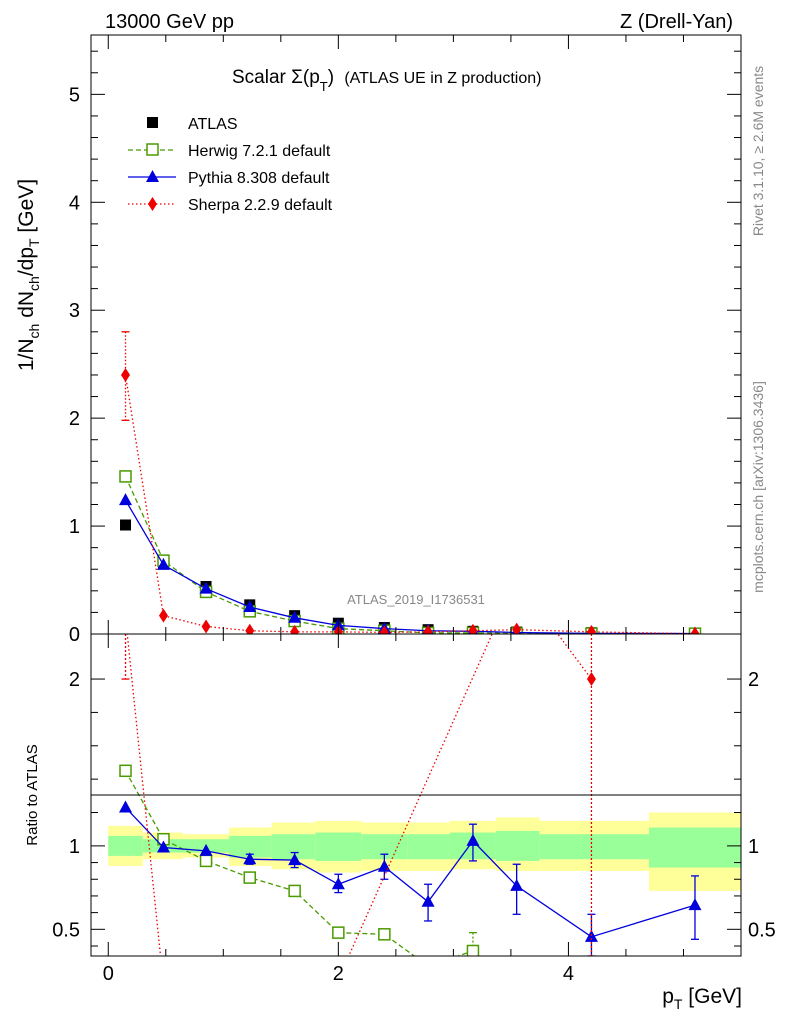  I want to click on main-y-tick-label: 1, so click(74, 527).